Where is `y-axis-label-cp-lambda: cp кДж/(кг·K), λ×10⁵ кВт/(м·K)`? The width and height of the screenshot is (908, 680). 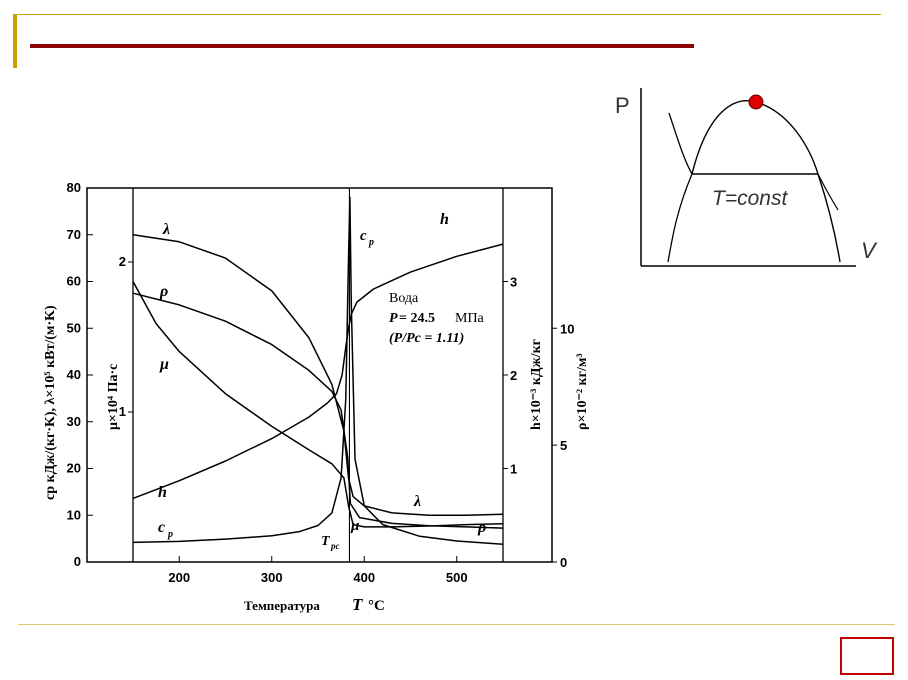
y-axis-label-cp-lambda: cp кДж/(кг·K), λ×10⁵ кВт/(м·K) is located at coordinates (50, 402).